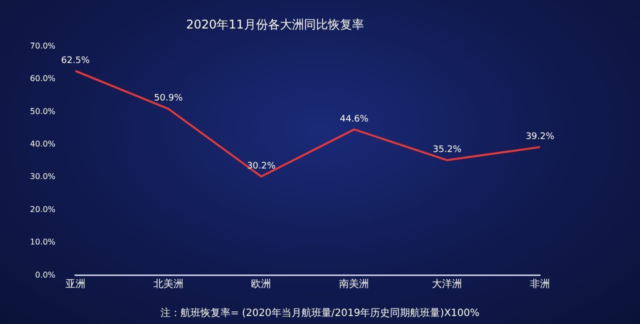 This screenshot has width=640, height=324. What do you see at coordinates (43, 177) in the screenshot?
I see `y-tick-label: 30.0%` at bounding box center [43, 177].